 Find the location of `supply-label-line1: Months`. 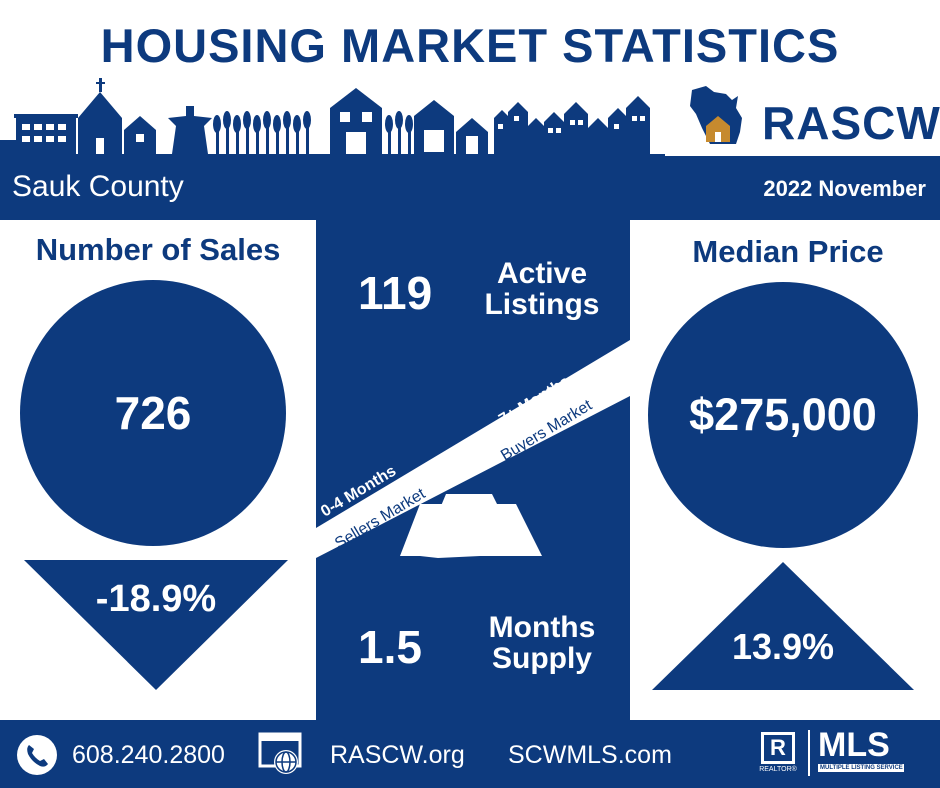

supply-label-line1: Months is located at coordinates (542, 627).